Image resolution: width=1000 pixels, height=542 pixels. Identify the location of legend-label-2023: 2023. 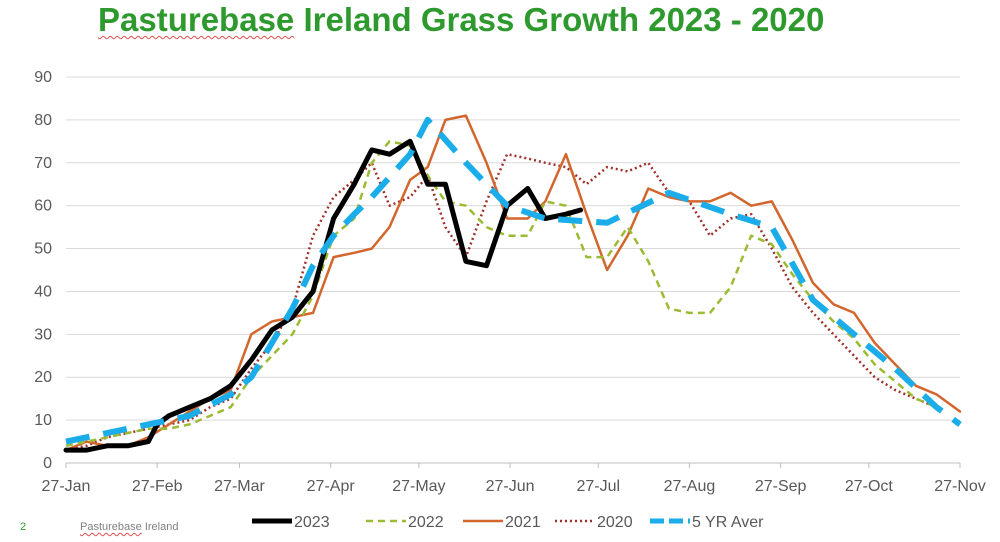
(312, 522).